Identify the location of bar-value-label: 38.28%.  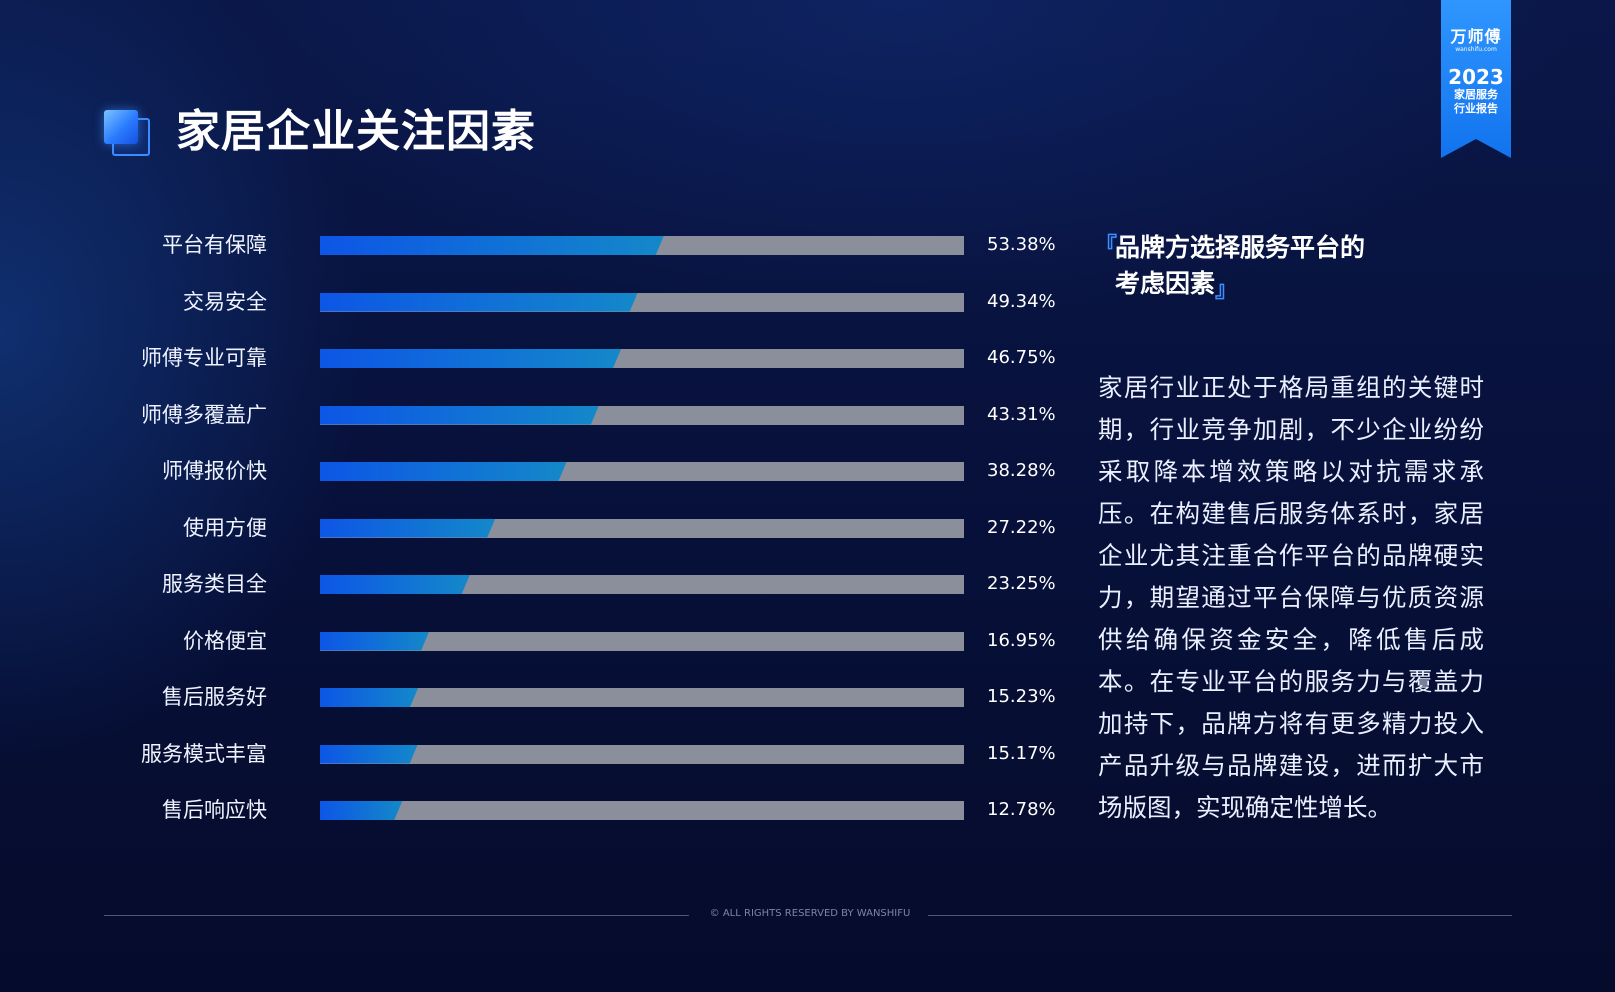
(1021, 470).